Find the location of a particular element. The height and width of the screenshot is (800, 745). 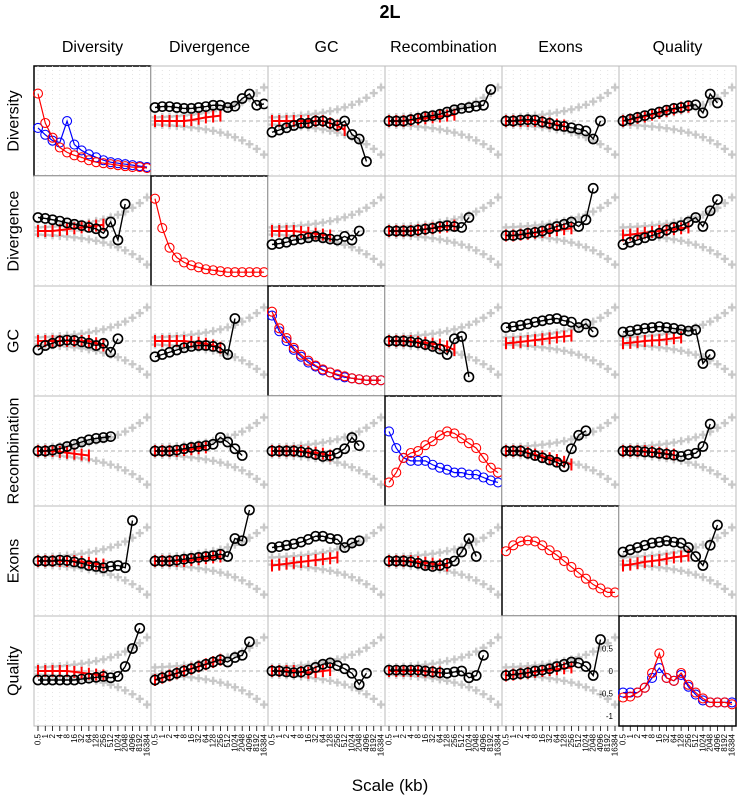

x-tick-label: 4 is located at coordinates (176, 735).